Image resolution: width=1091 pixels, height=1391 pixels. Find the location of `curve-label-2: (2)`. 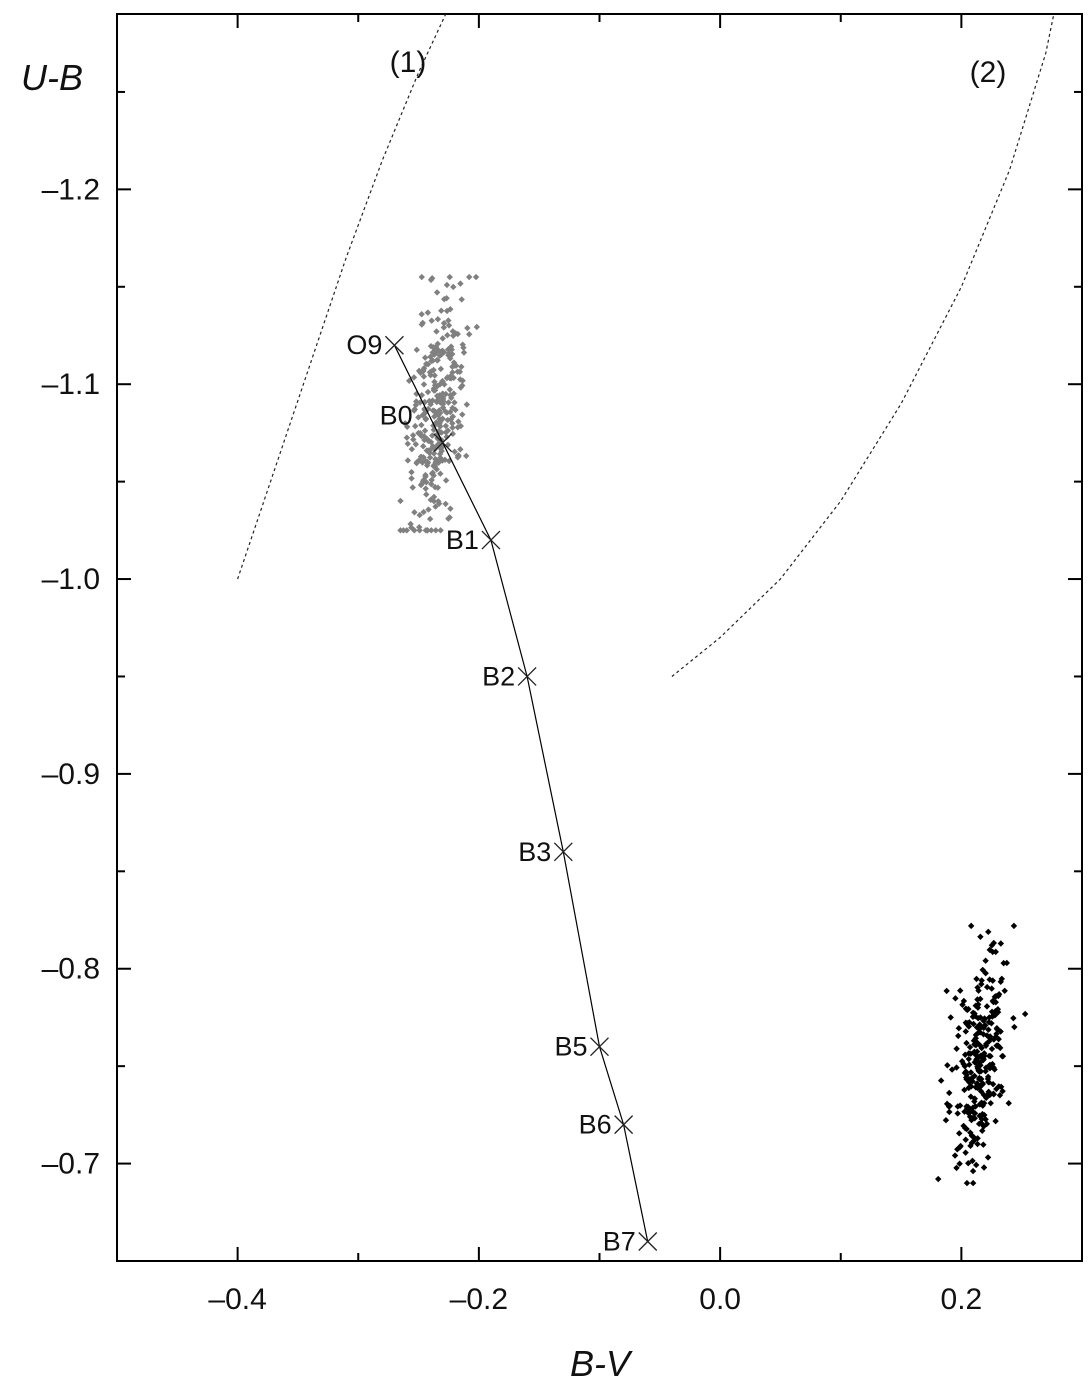

curve-label-2: (2) is located at coordinates (988, 72).